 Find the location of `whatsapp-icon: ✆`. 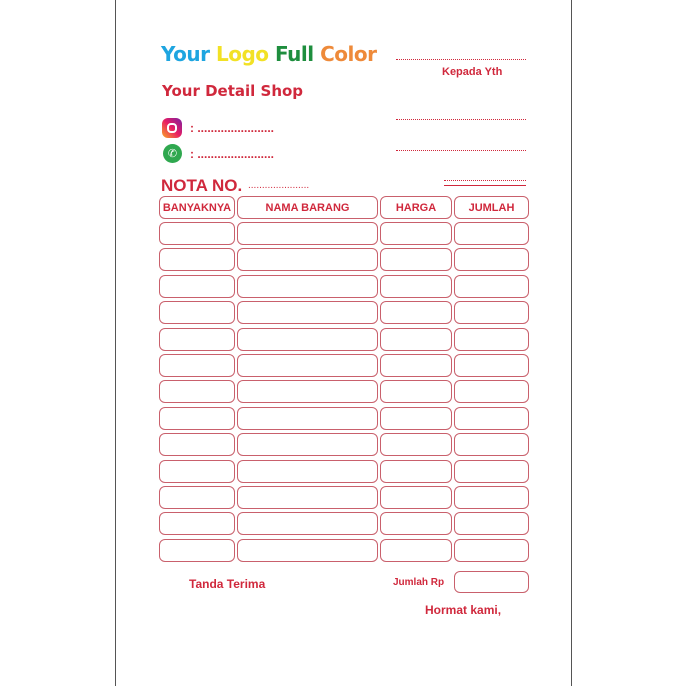

whatsapp-icon: ✆ is located at coordinates (172, 153).